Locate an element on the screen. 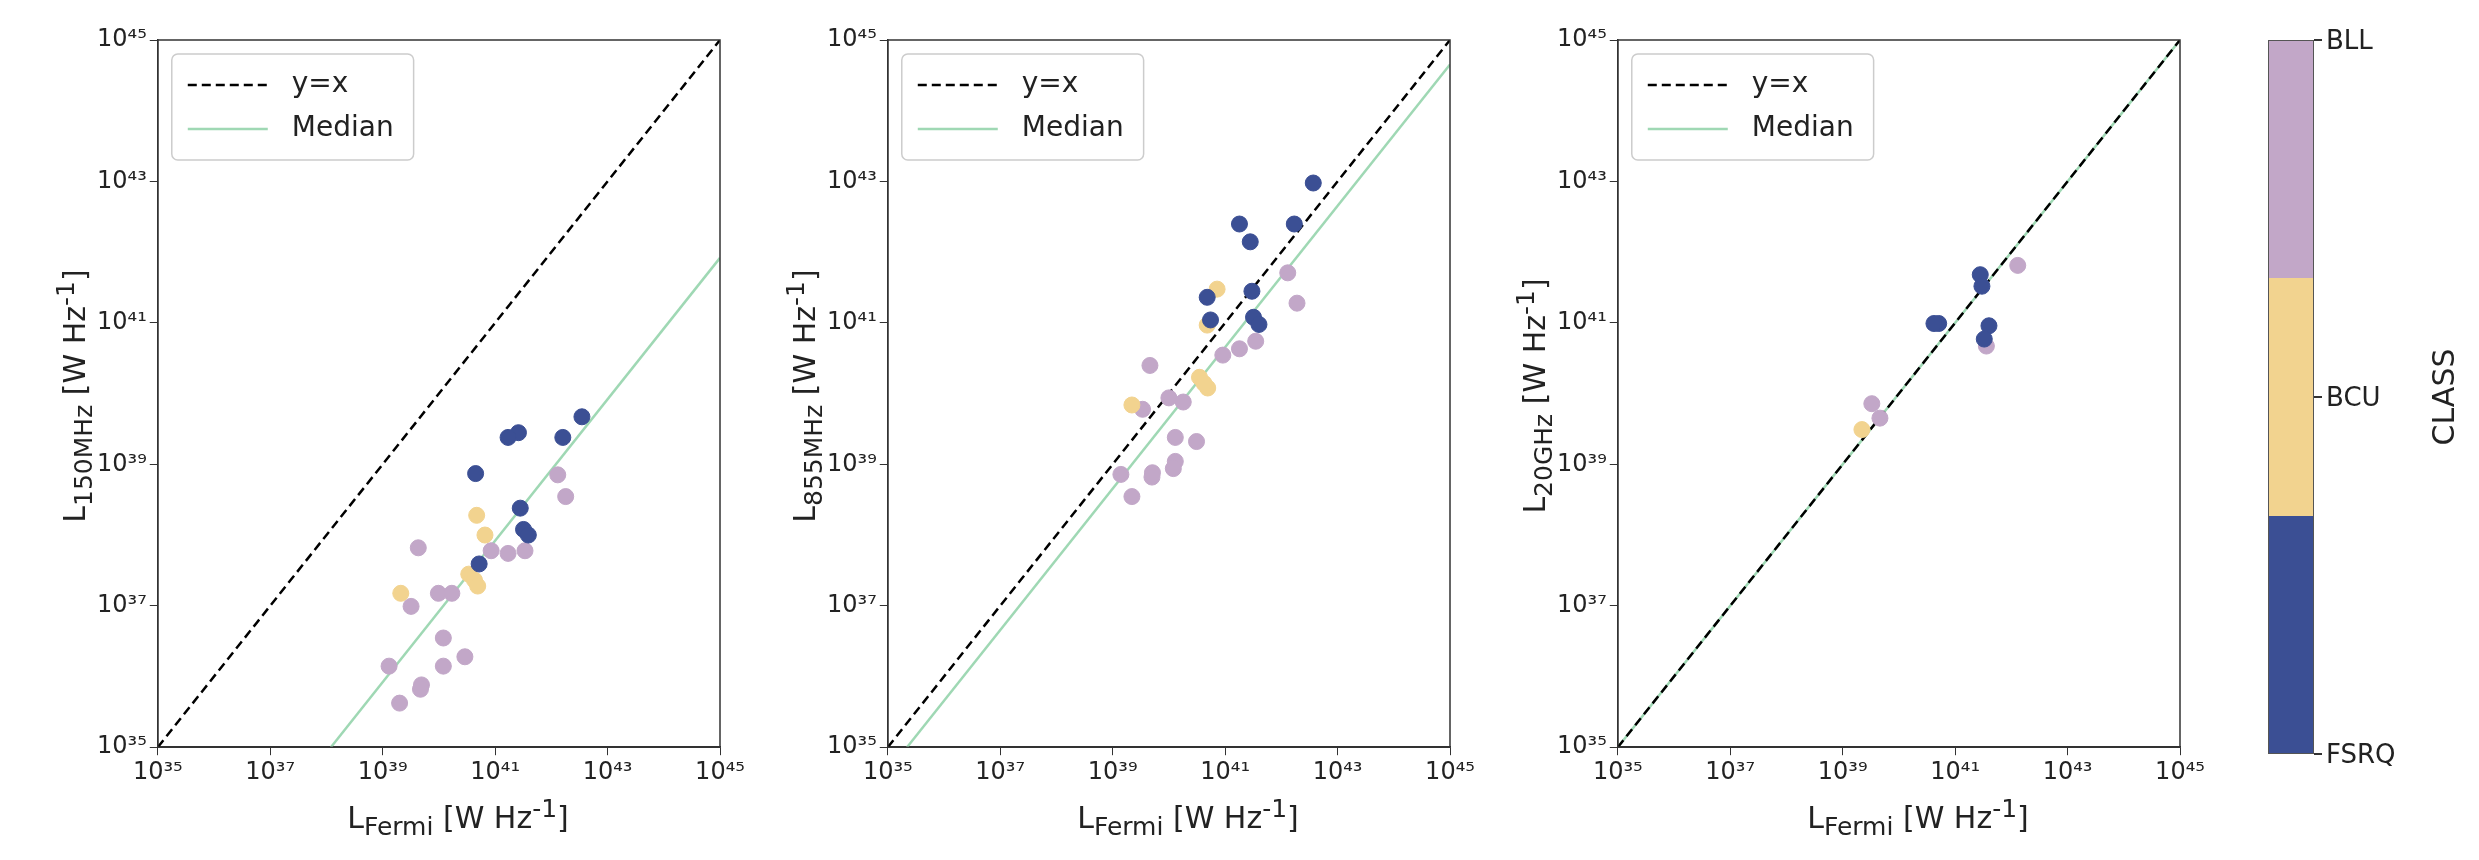 This screenshot has height=860, width=2479. color-bar-title: CLASS is located at coordinates (2443, 397).